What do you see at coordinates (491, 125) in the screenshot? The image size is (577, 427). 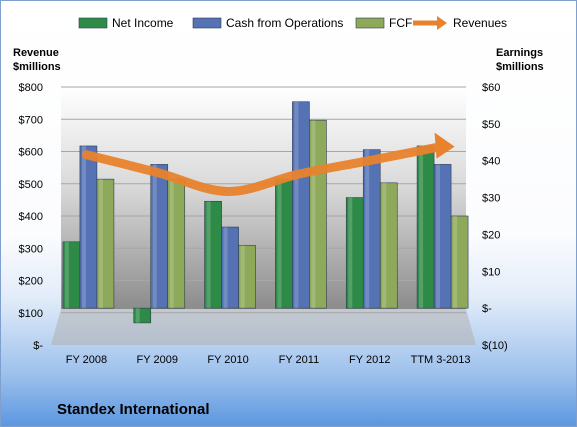 I see `right-axis-tick-label: $50` at bounding box center [491, 125].